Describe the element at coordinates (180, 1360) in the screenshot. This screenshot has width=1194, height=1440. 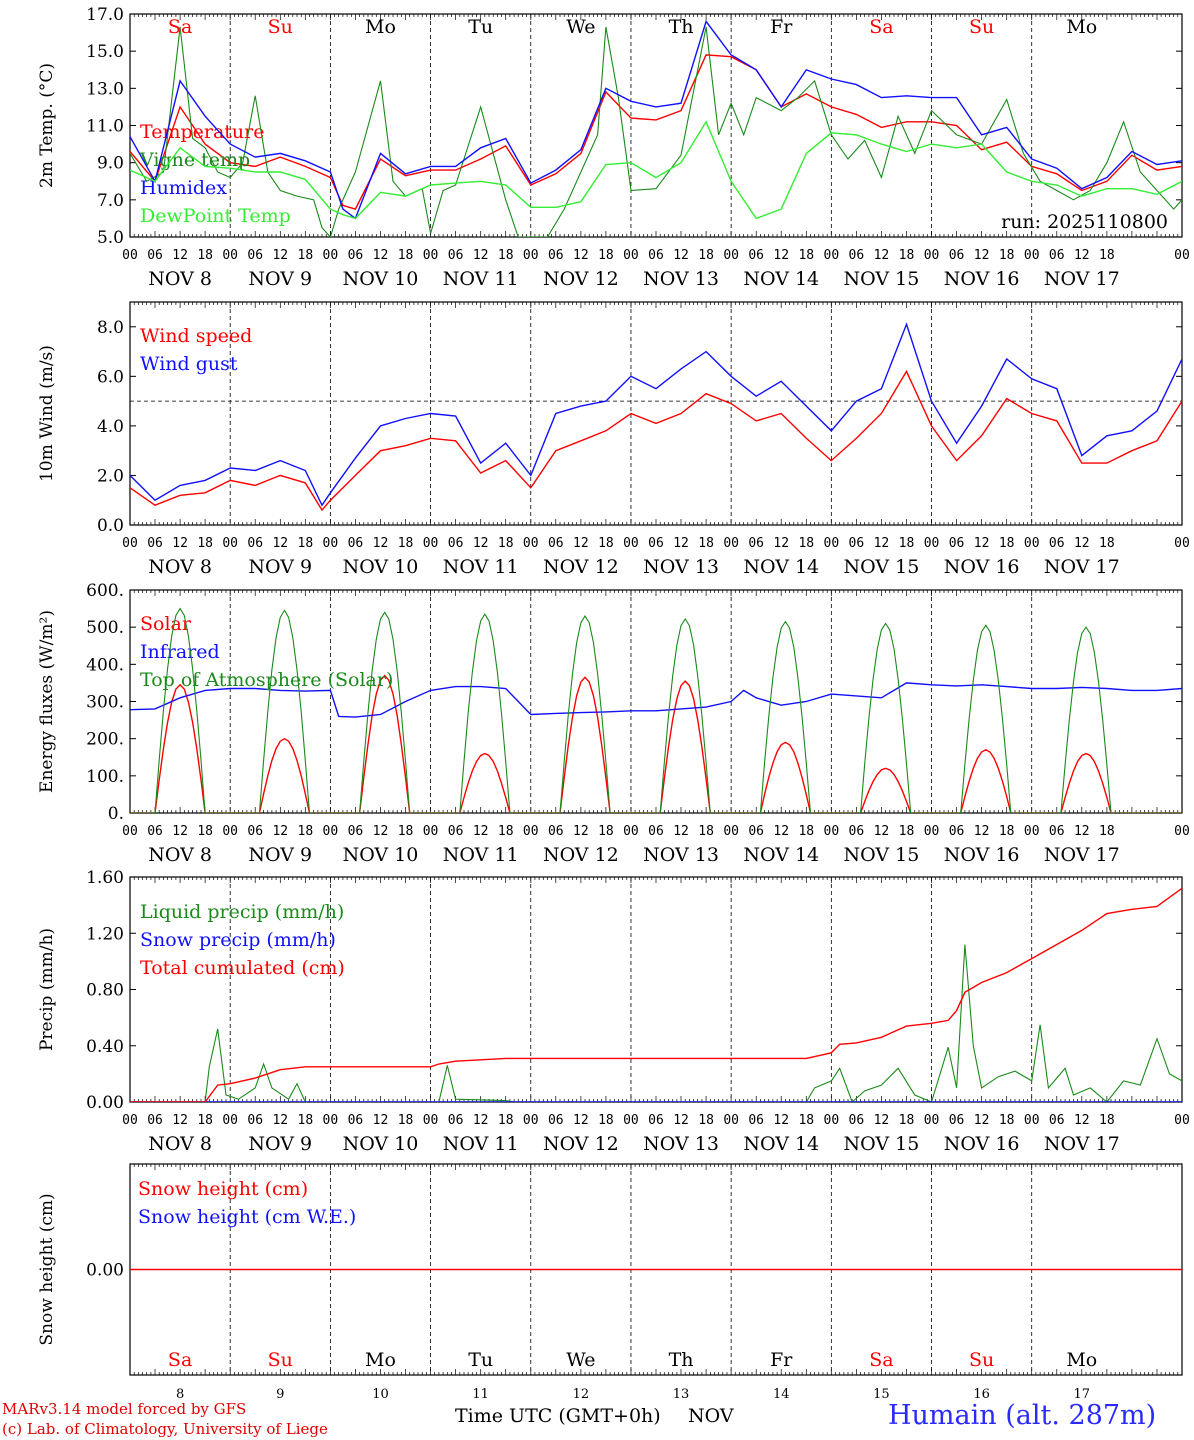
I see `weekday-label-bottom: Sa` at that location.